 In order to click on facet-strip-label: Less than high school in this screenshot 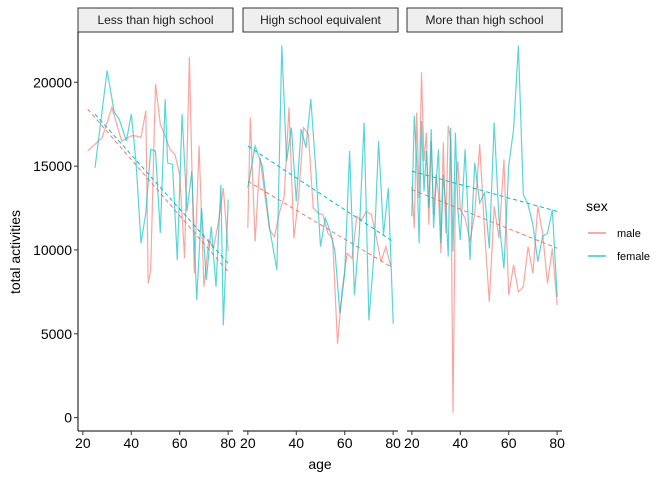, I will do `click(155, 20)`.